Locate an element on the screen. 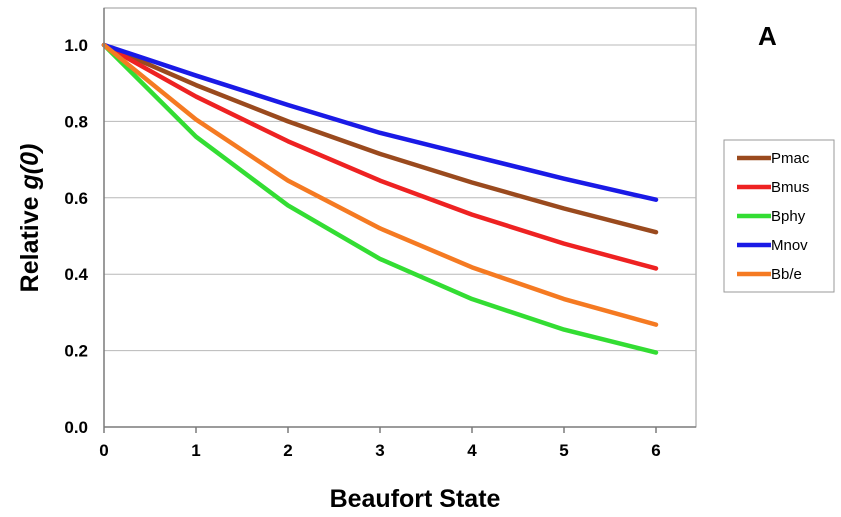 The width and height of the screenshot is (841, 517). x-tick-label: 5 is located at coordinates (563, 450).